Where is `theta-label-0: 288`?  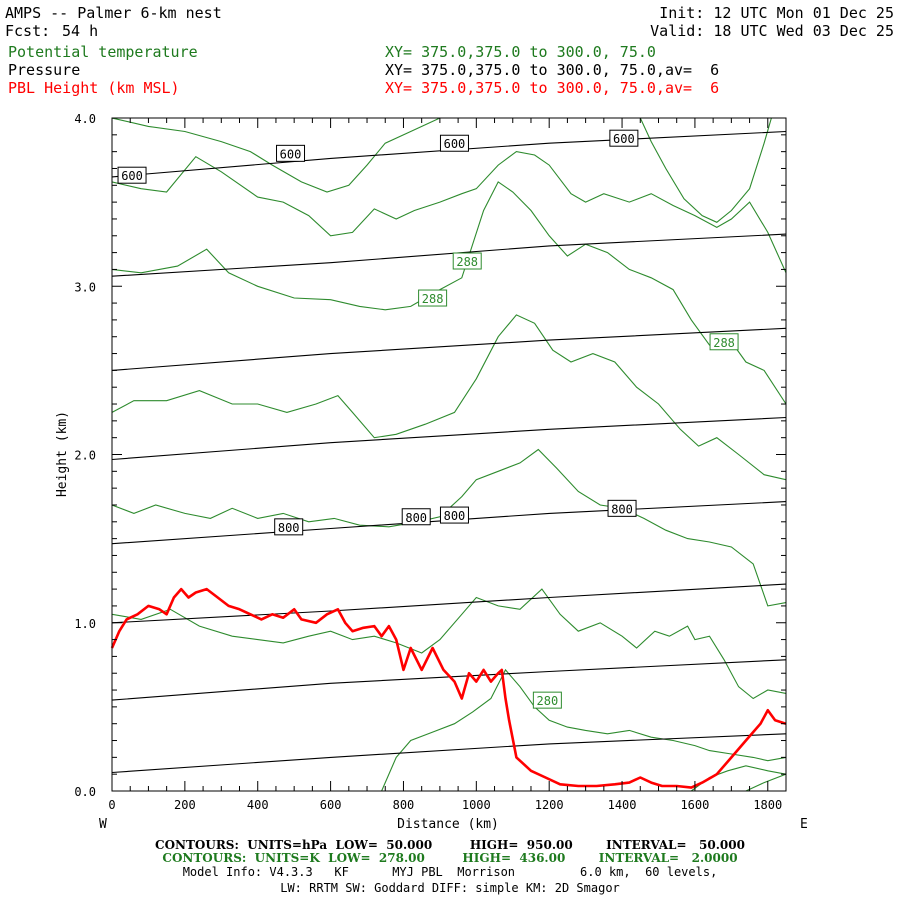
theta-label-0: 288 is located at coordinates (467, 261).